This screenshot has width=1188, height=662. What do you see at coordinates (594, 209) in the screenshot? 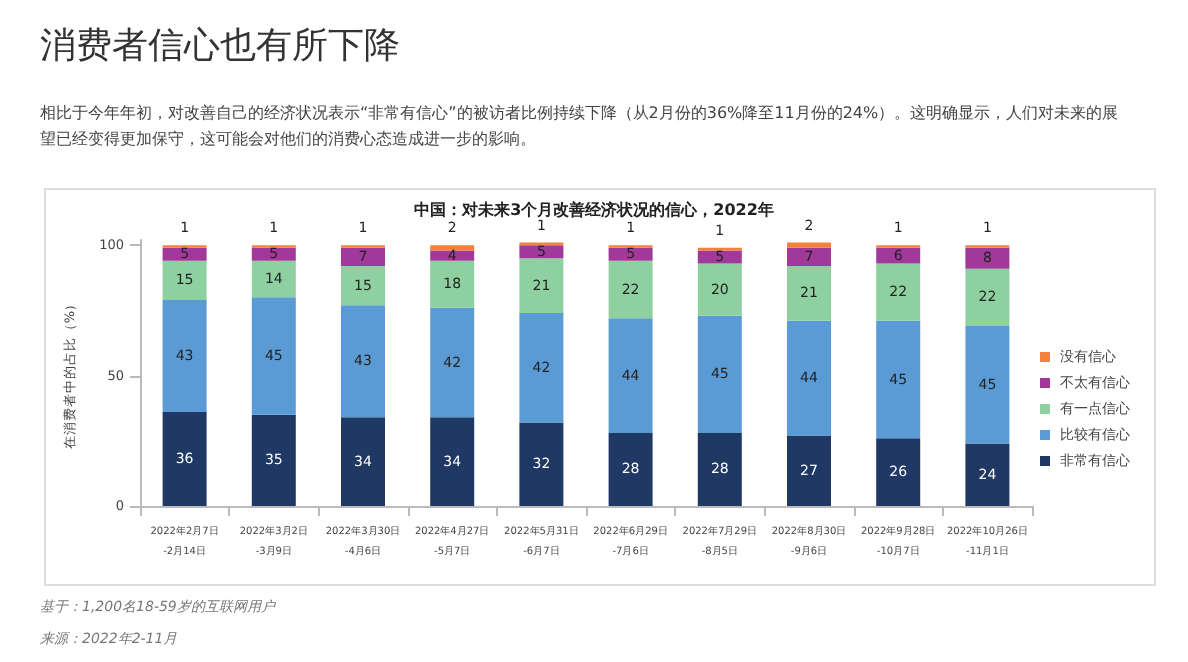
I see `text: 中国：对未来3个月改善经济状况的信心，2022年` at bounding box center [594, 209].